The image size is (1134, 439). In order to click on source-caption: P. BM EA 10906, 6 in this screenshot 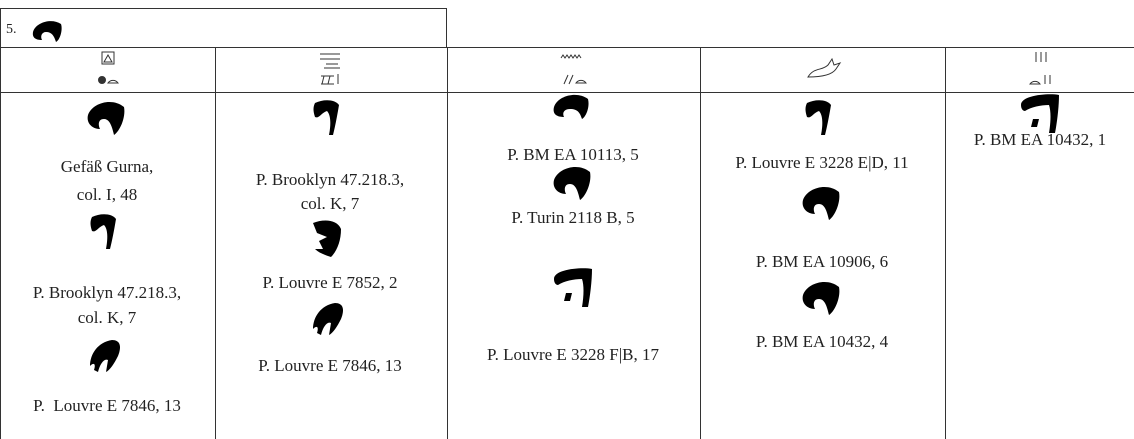, I will do `click(822, 261)`.